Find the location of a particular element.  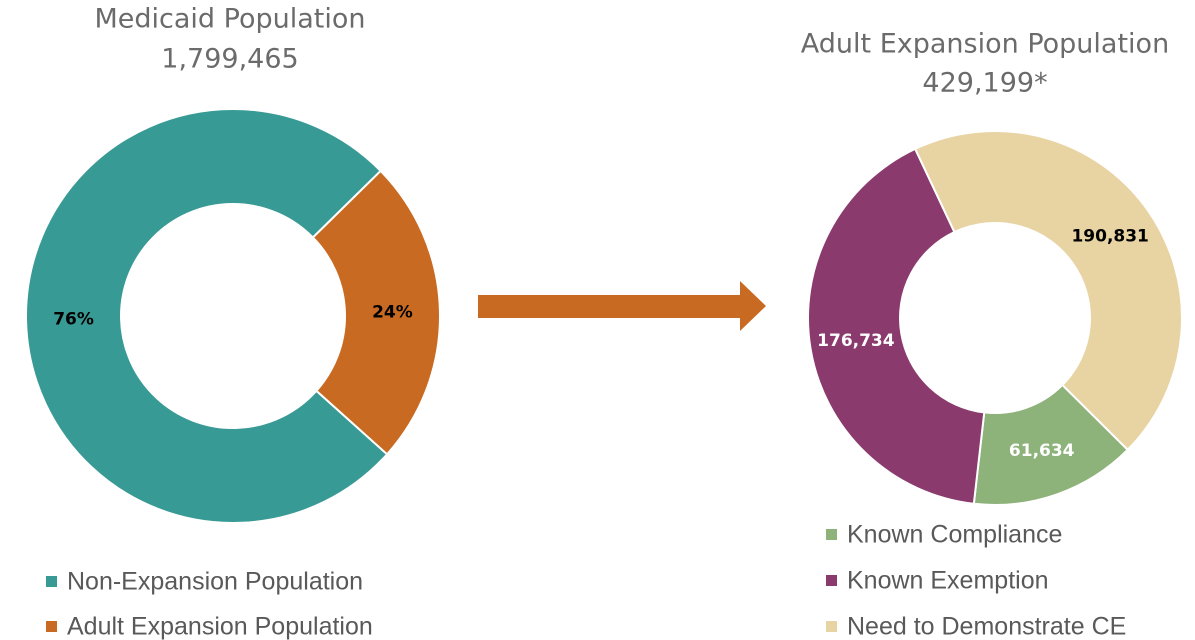

legend-label: Adult Expansion Population is located at coordinates (220, 626).